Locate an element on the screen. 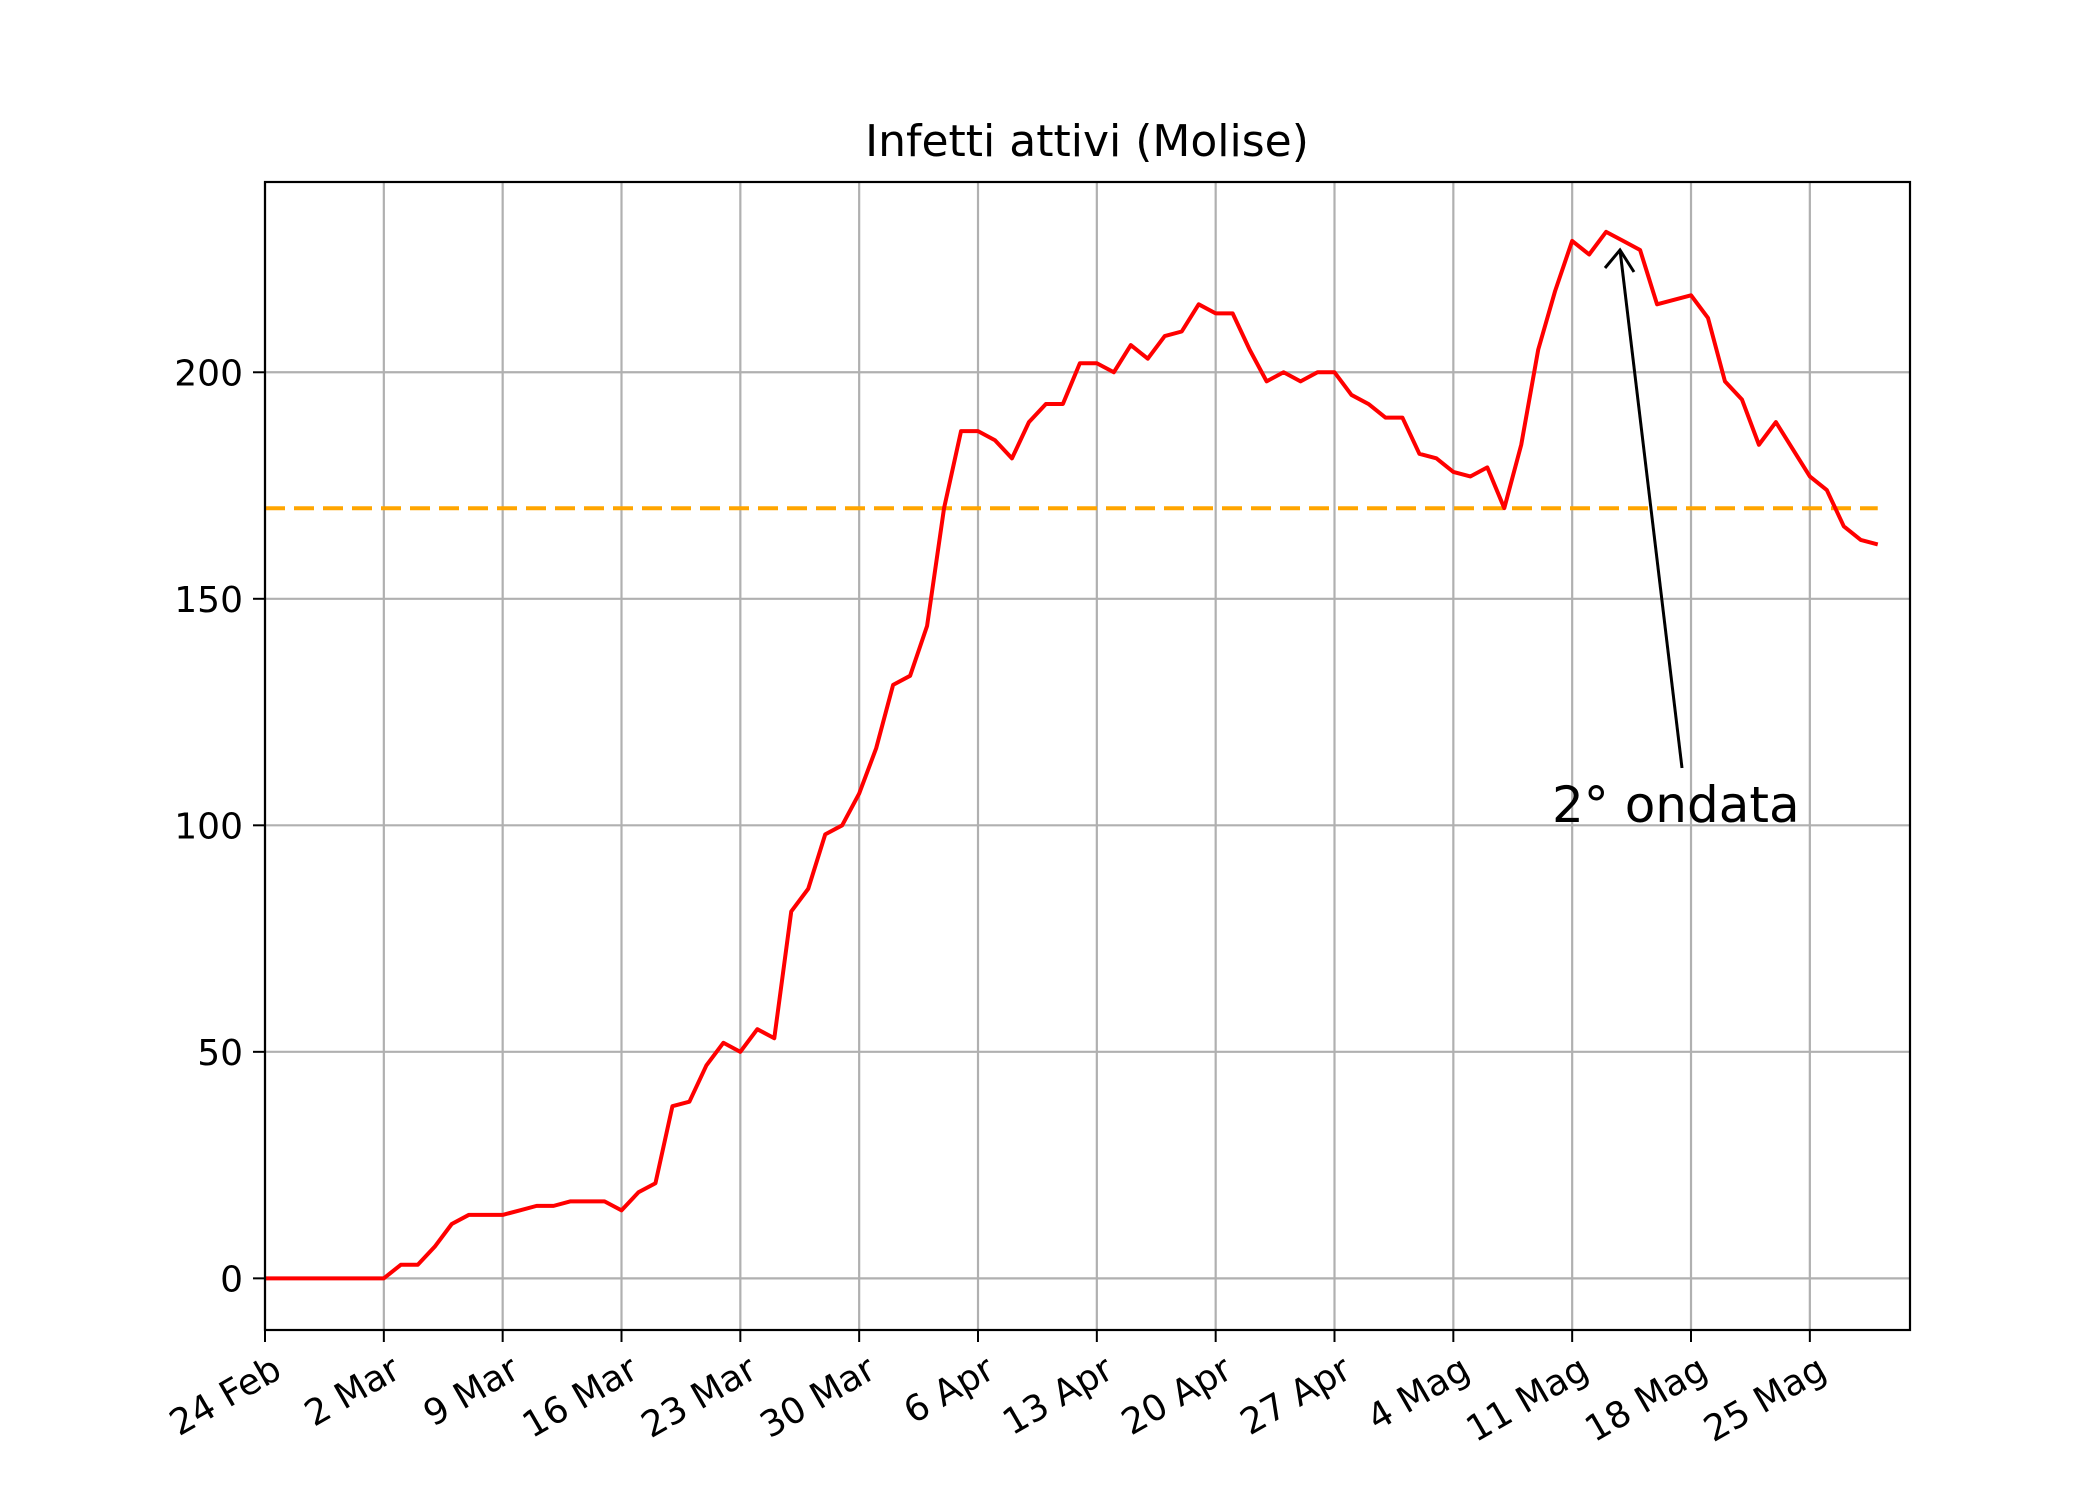  y-tick-label: 150 is located at coordinates (208, 600).